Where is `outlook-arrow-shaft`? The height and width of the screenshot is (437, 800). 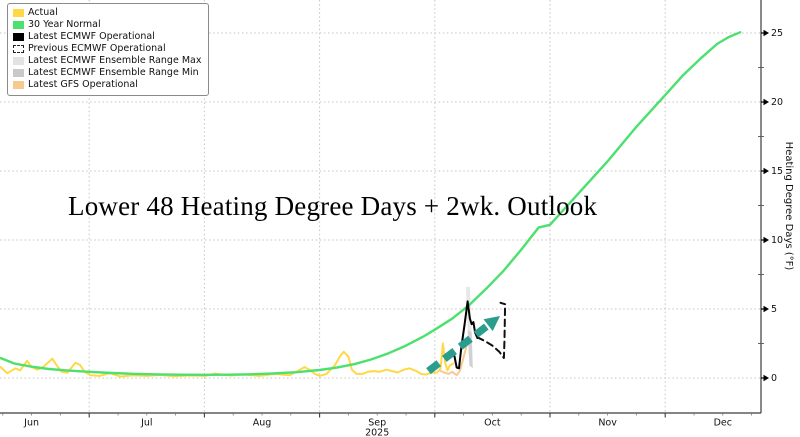
outlook-arrow-shaft is located at coordinates (459, 347).